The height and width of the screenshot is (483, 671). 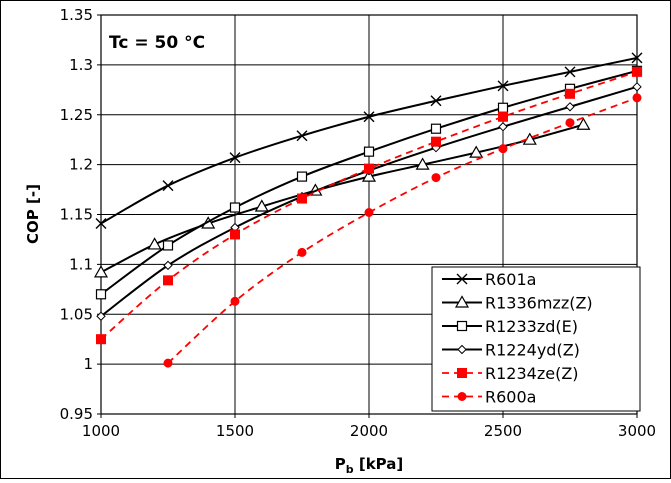 I want to click on x-axis-title-unit: [kPa], so click(x=379, y=464).